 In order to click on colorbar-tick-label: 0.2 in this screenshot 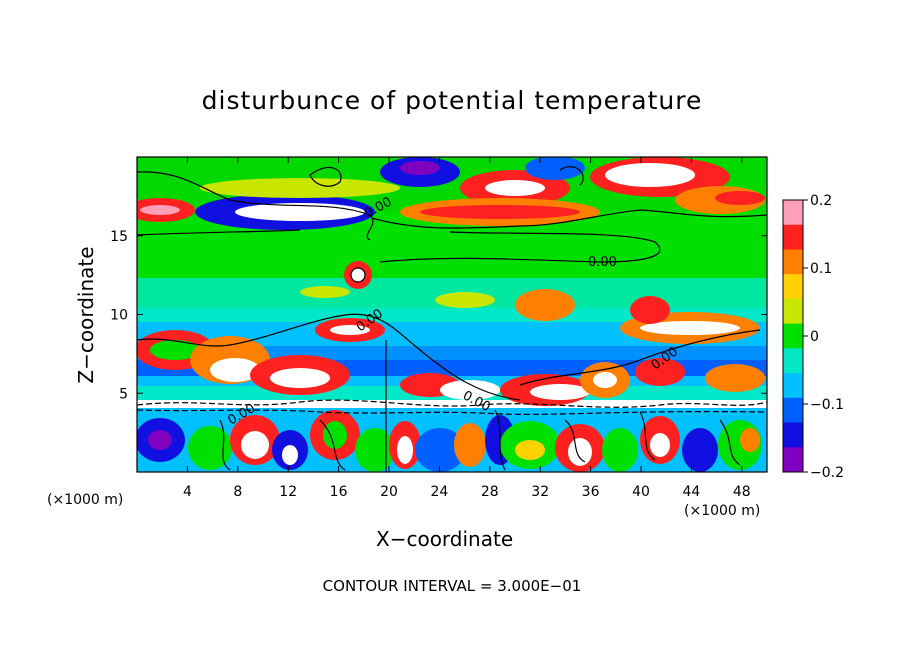, I will do `click(821, 201)`.